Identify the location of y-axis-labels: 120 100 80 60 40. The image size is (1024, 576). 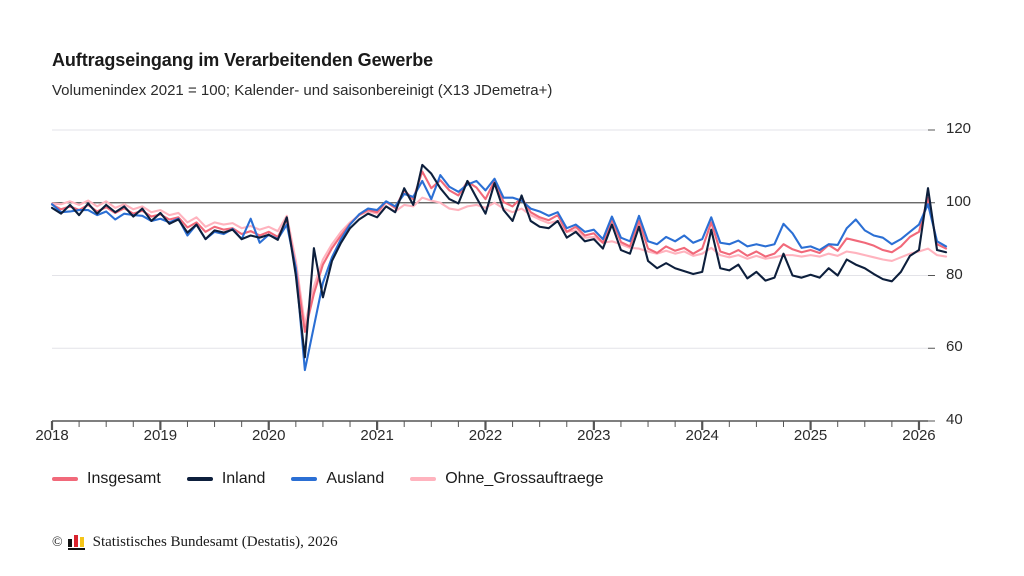
(978, 220).